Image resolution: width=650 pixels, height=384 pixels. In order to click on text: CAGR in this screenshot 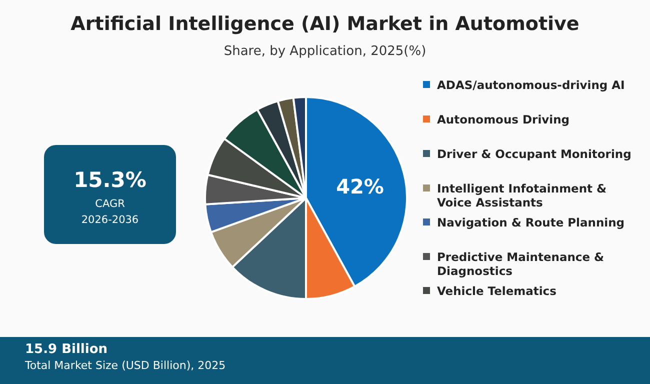, I will do `click(110, 204)`.